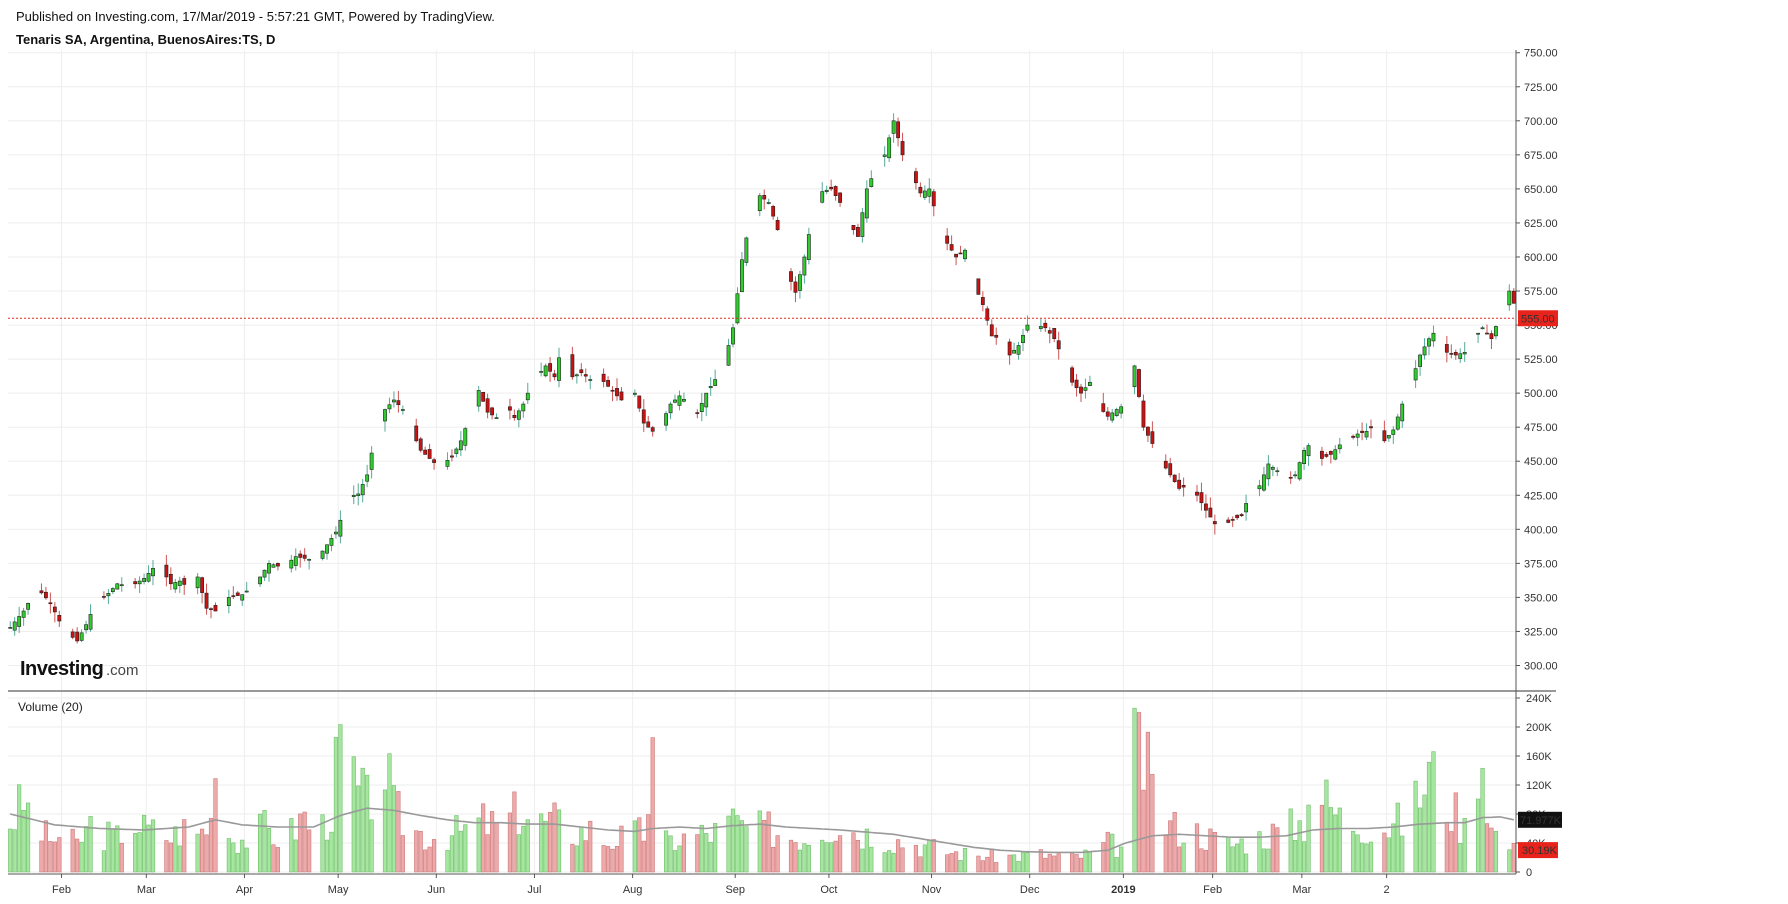 This screenshot has height=904, width=1788. What do you see at coordinates (146, 39) in the screenshot?
I see `symbol-title: Tenaris SA, Argentina, BuenosAires:TS, D` at bounding box center [146, 39].